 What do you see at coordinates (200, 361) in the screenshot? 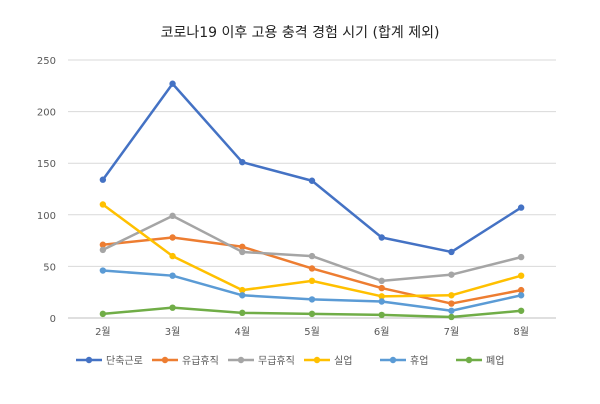
I see `legend-label: 유급휴직` at bounding box center [200, 361].